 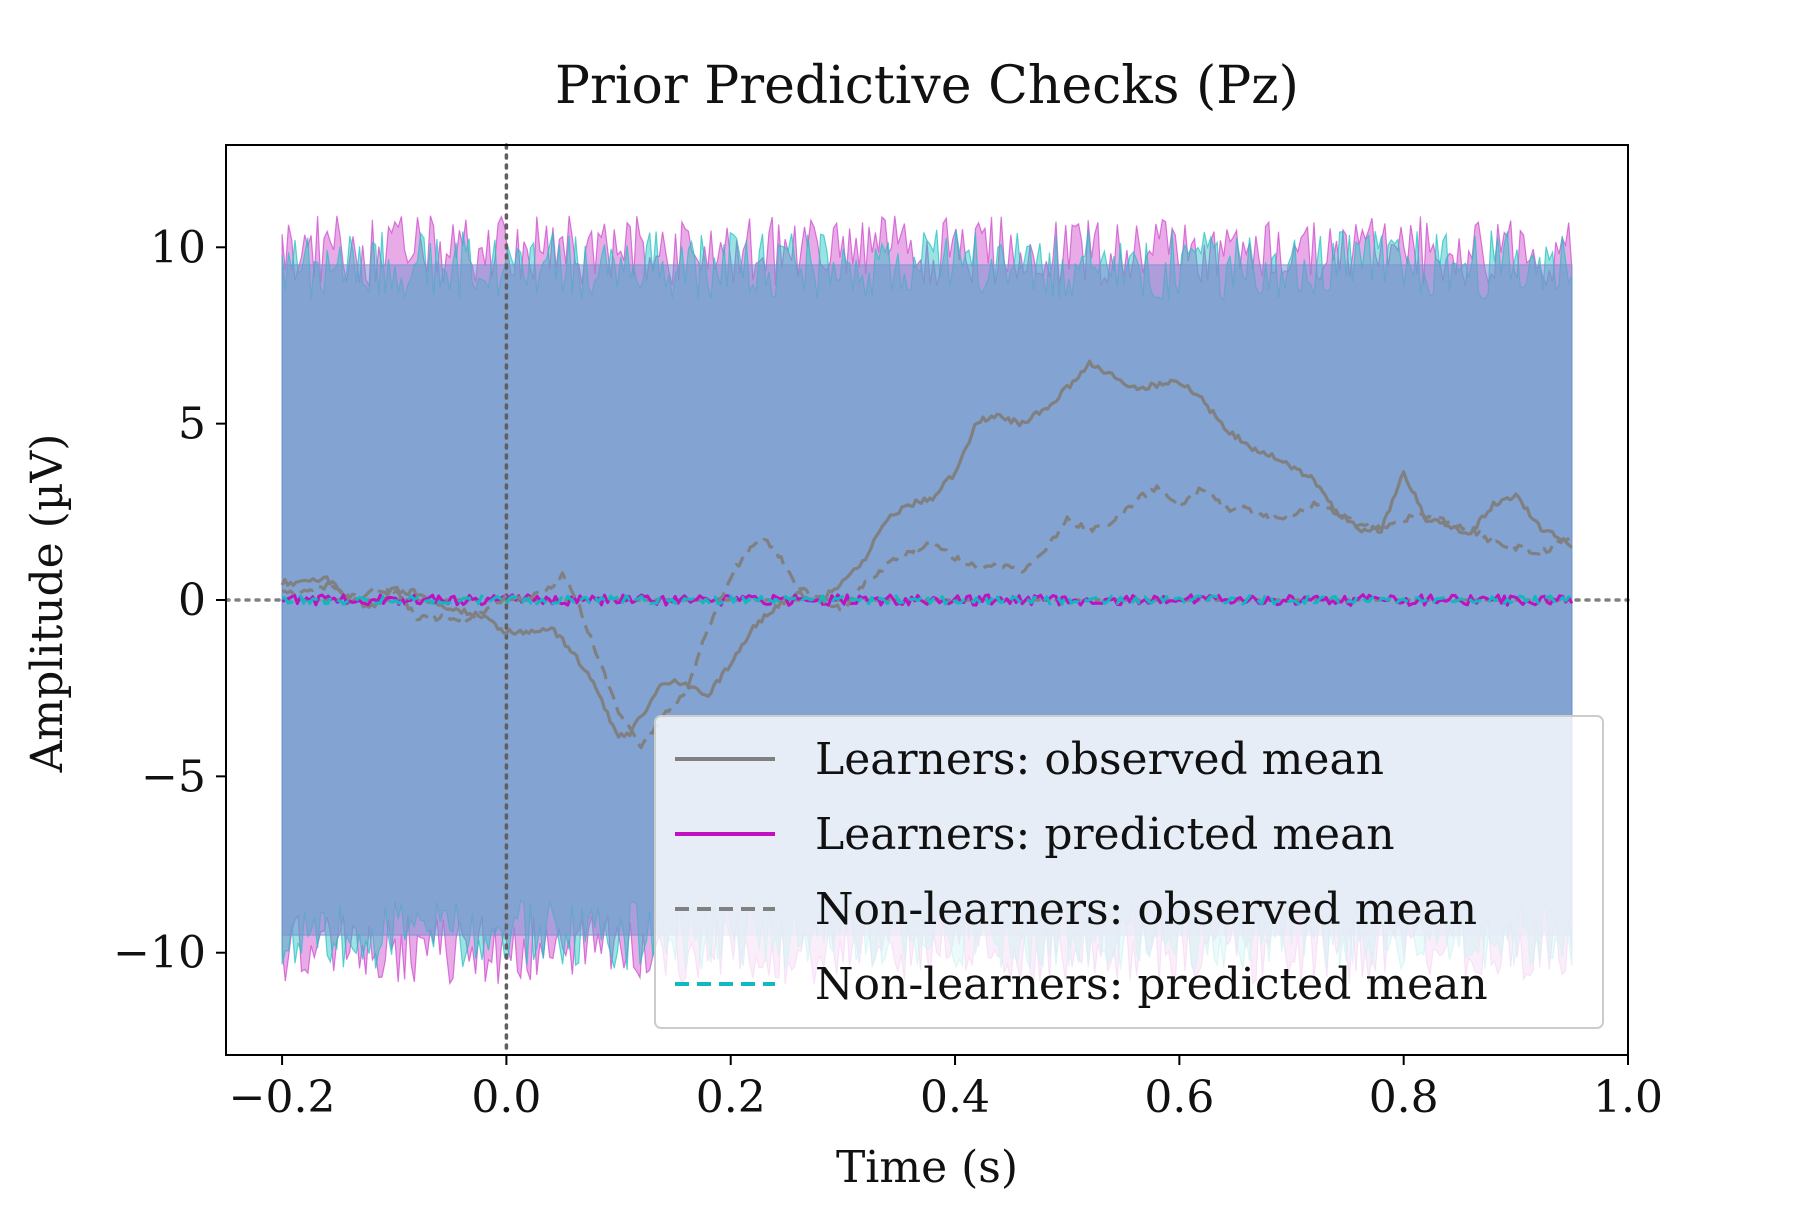 I want to click on x-tick-label: −0.2, so click(x=282, y=1097).